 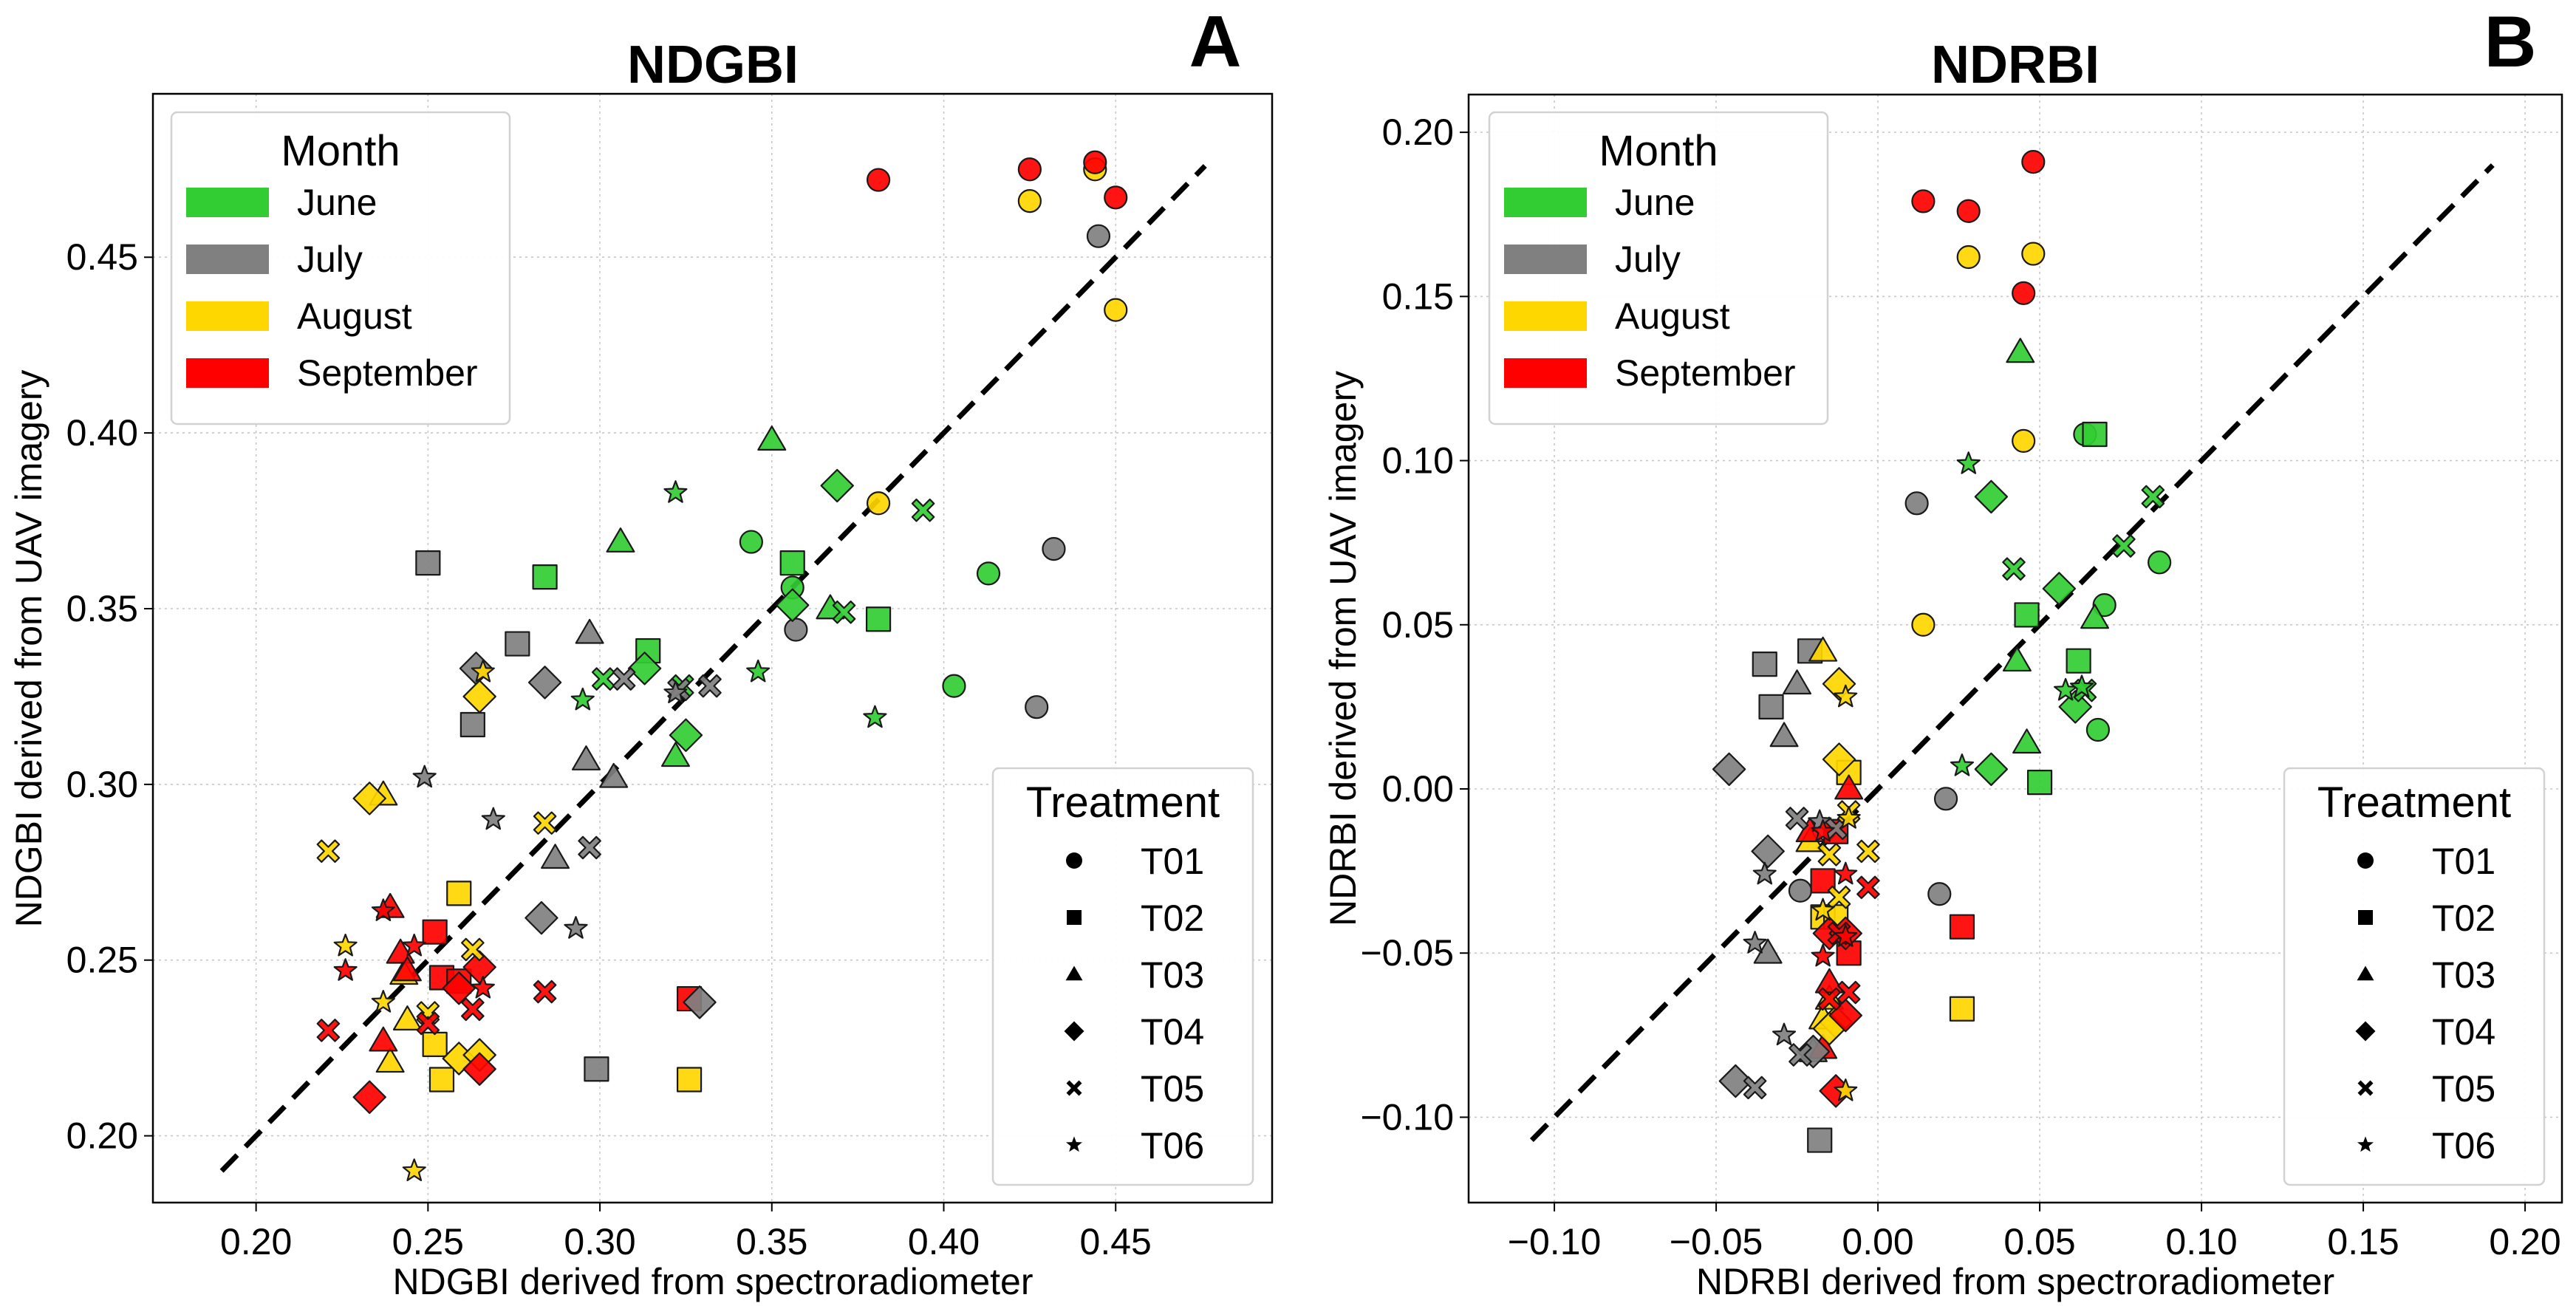 What do you see at coordinates (771, 1242) in the screenshot?
I see `x-tick-label: 0.35` at bounding box center [771, 1242].